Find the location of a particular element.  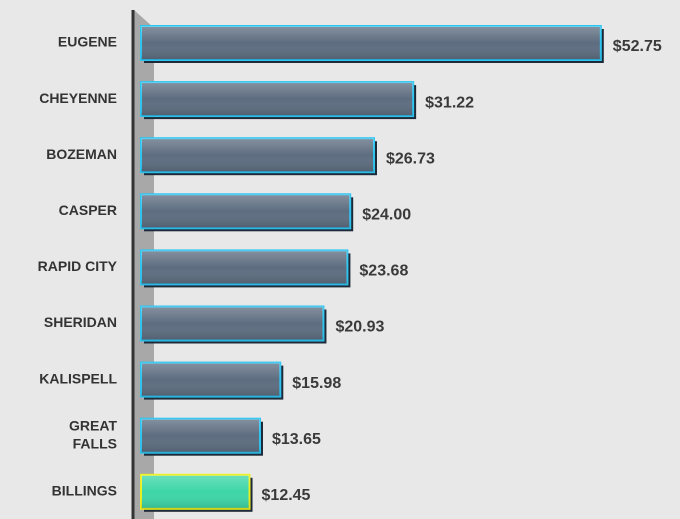

value-label: $24.00 is located at coordinates (386, 215).